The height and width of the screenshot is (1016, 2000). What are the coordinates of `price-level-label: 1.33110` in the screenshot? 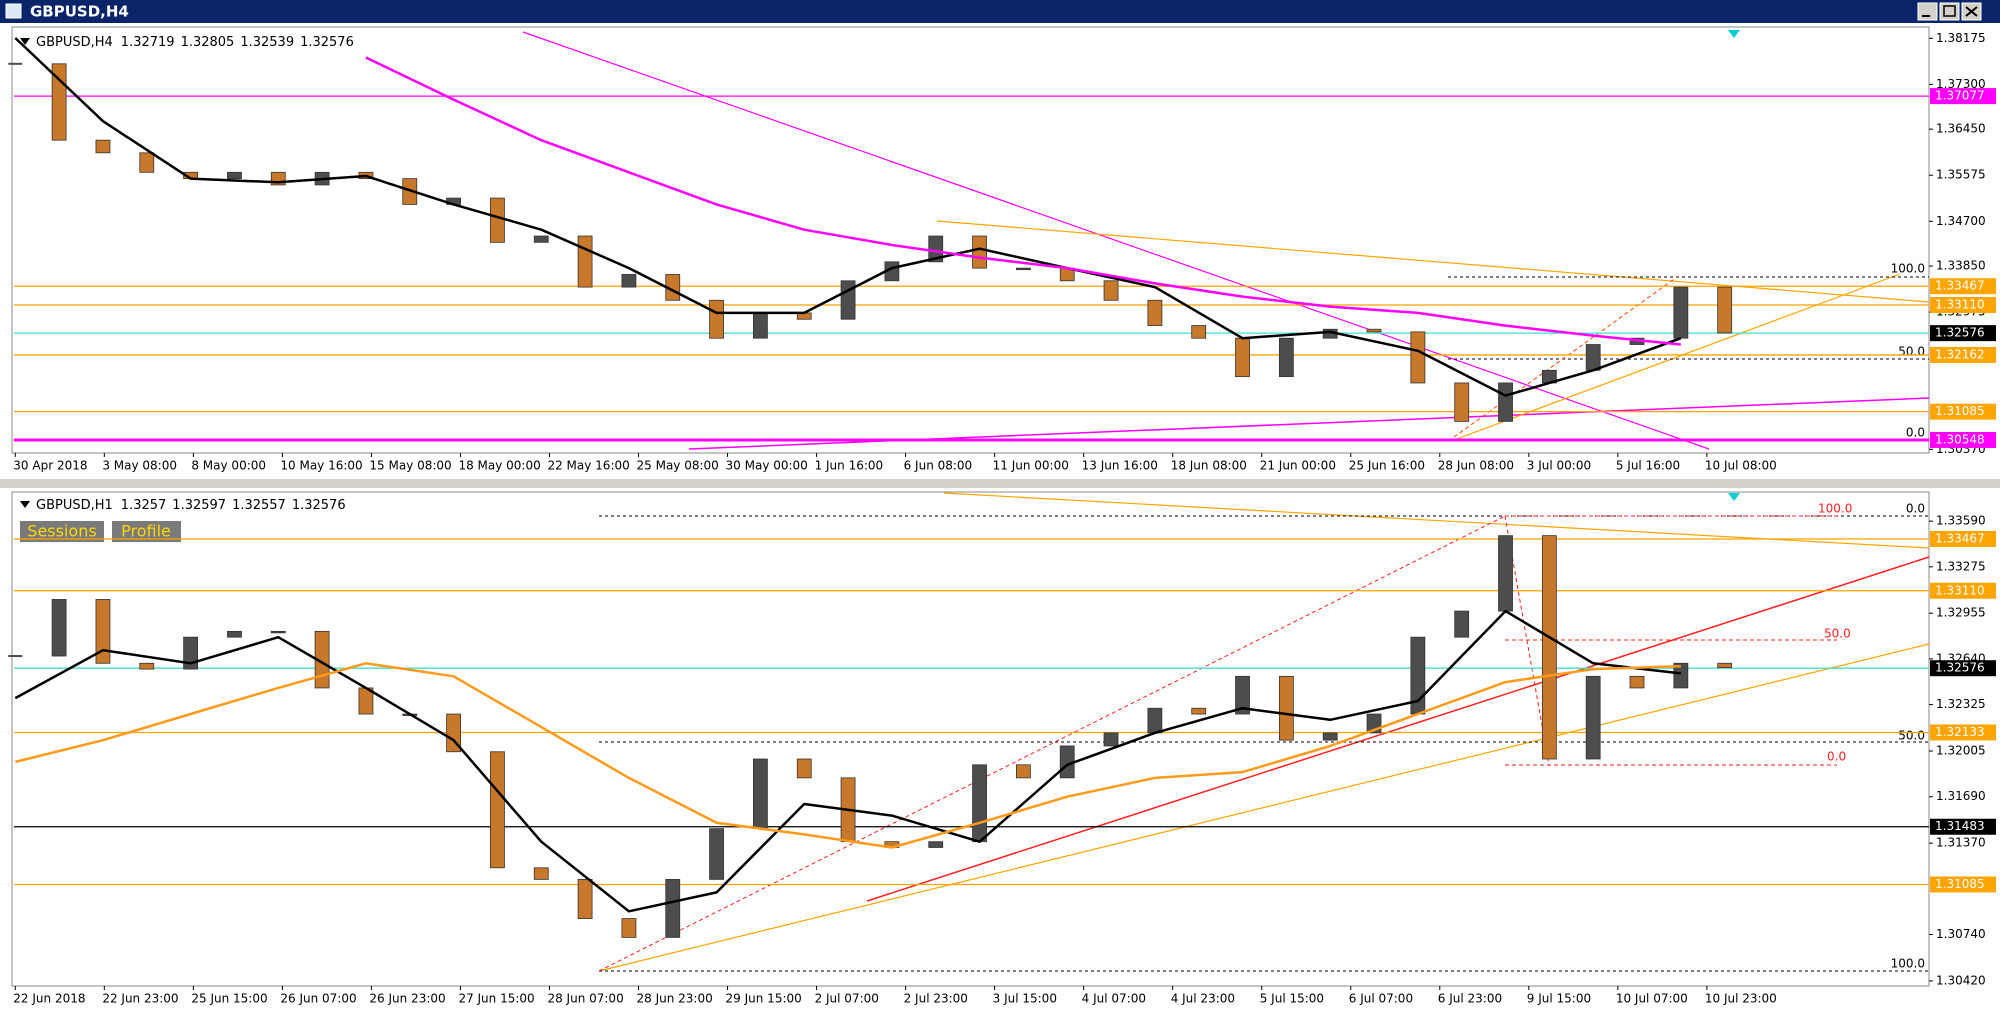 It's located at (1960, 590).